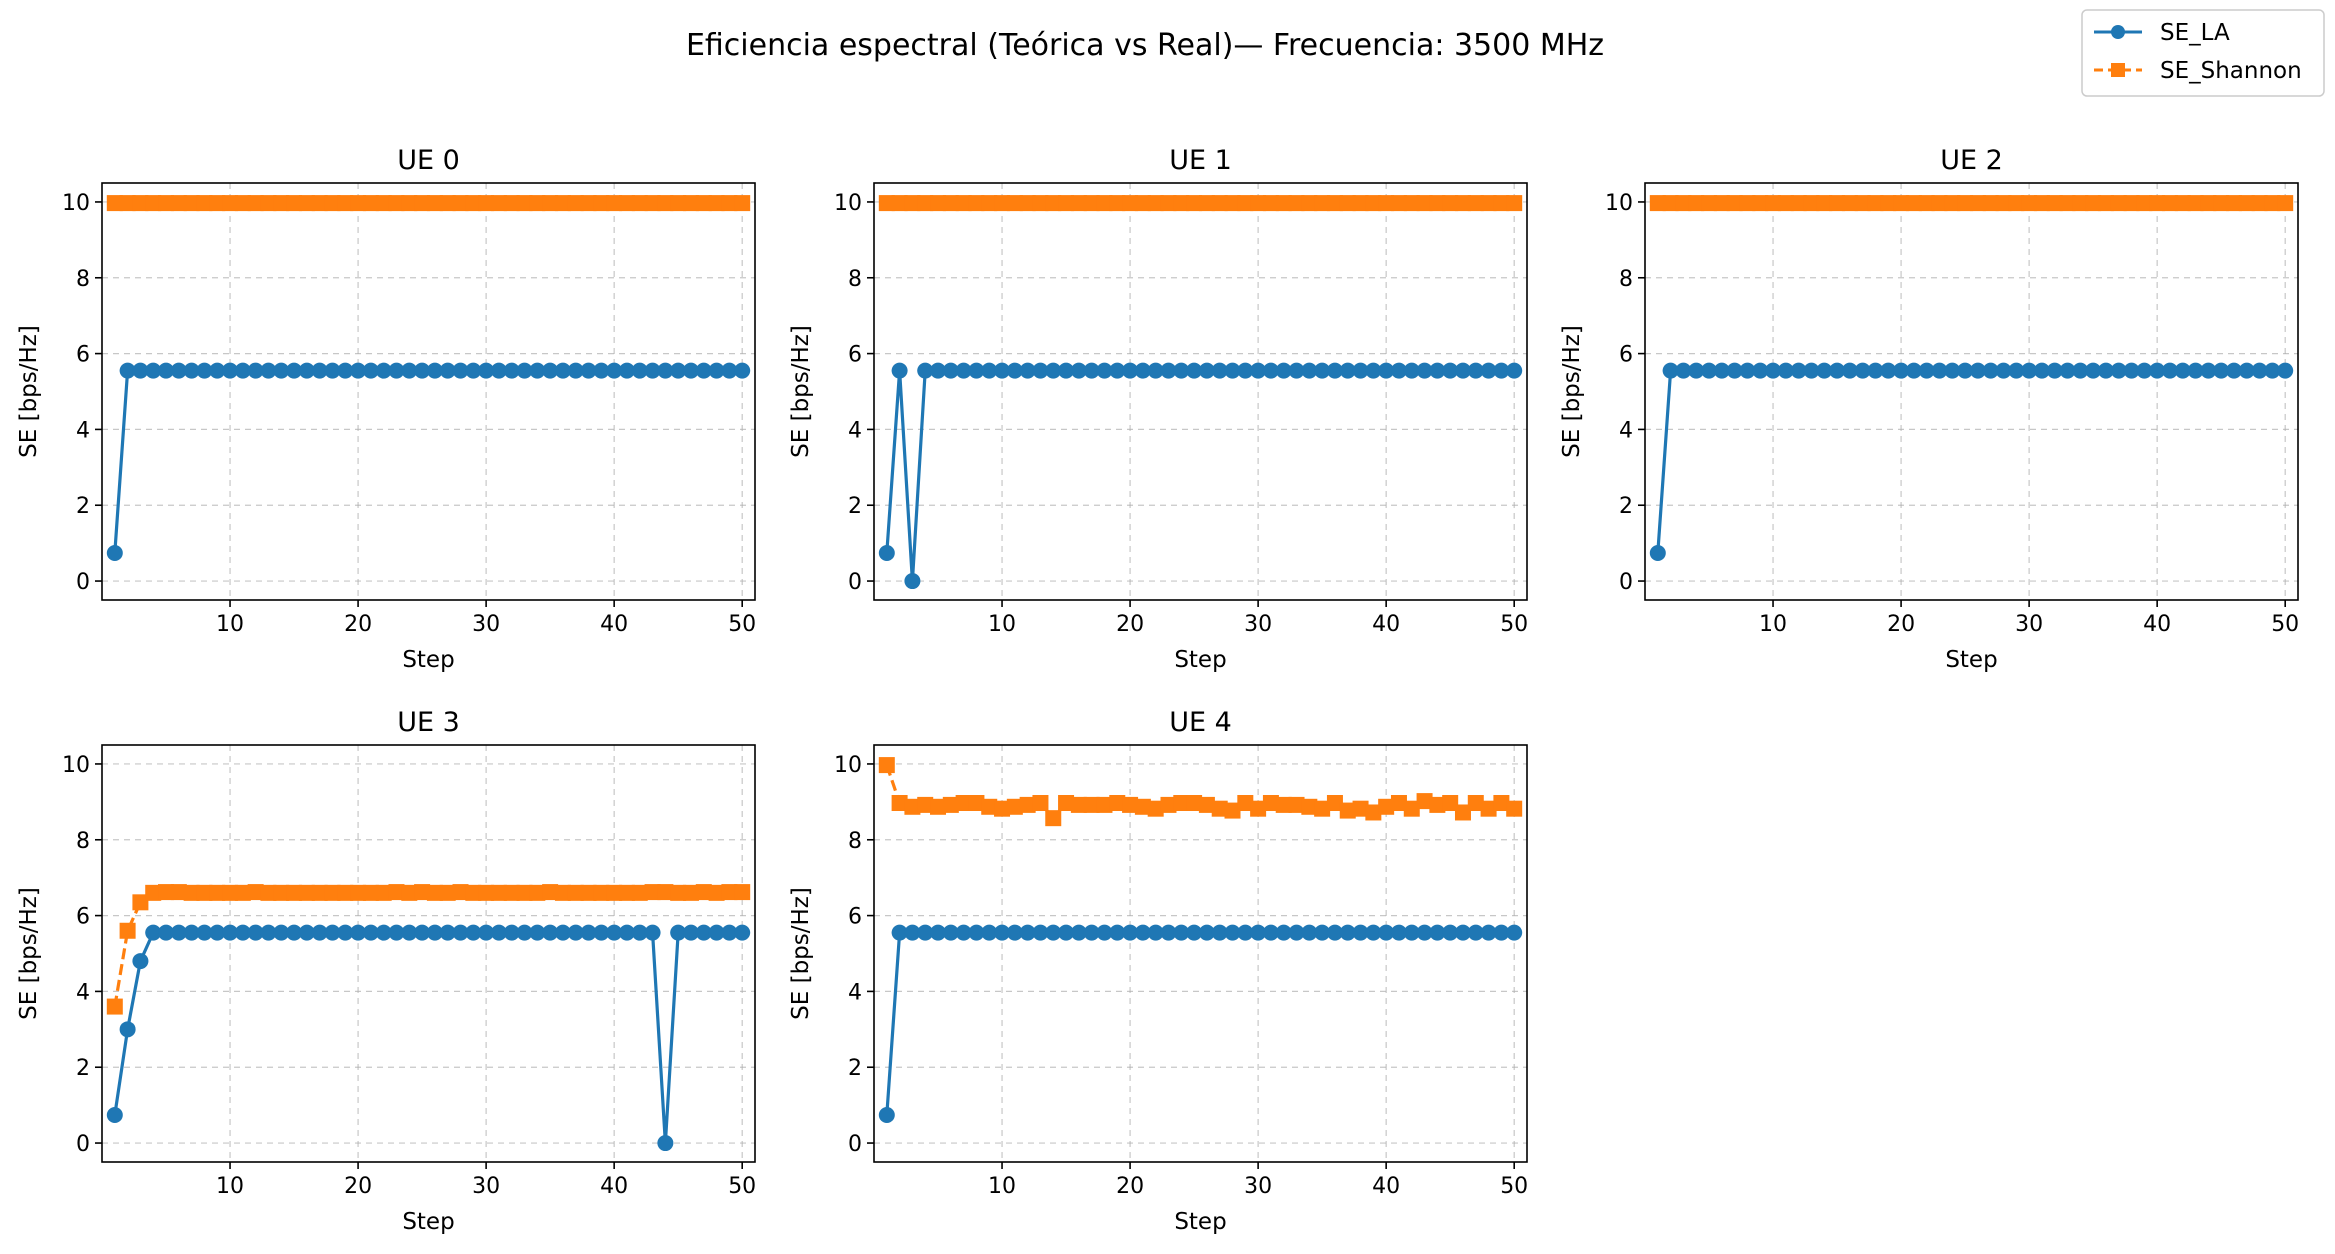  I want to click on plot-area, so click(428, 953).